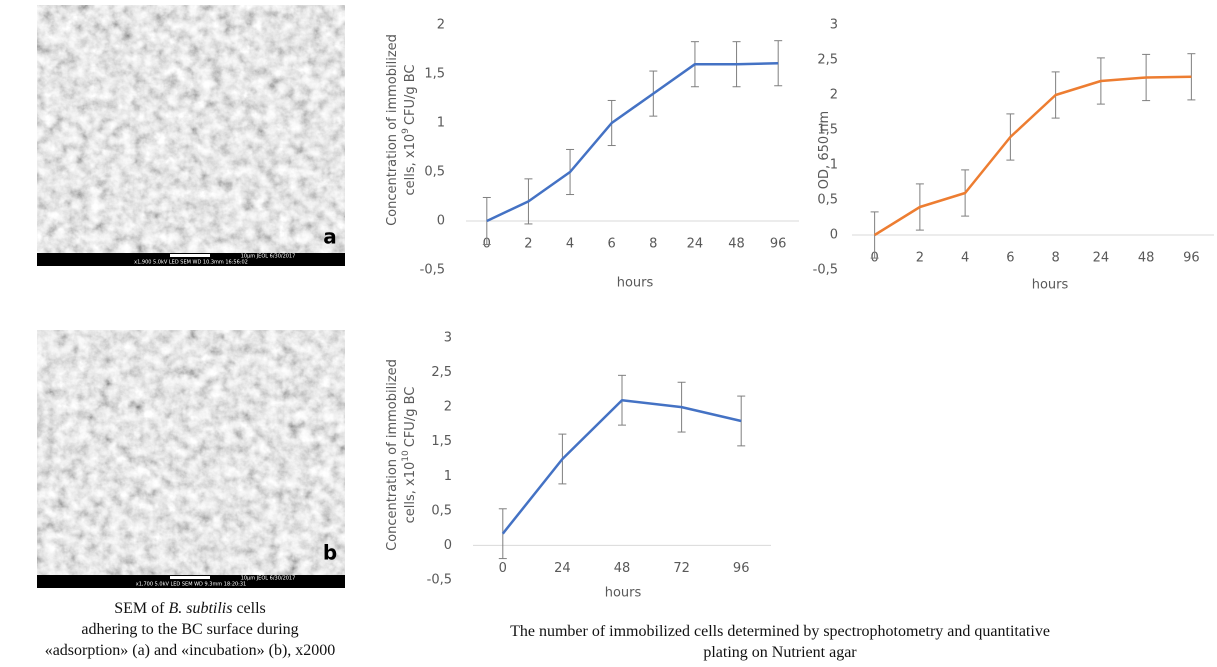 The width and height of the screenshot is (1217, 667). What do you see at coordinates (251, 608) in the screenshot?
I see `caption-text: cells` at bounding box center [251, 608].